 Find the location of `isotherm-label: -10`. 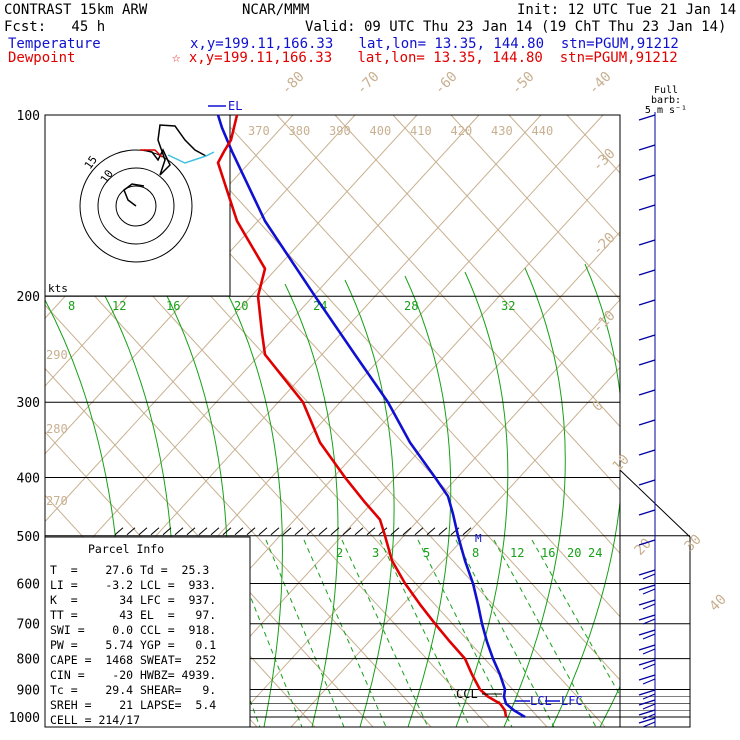

isotherm-label: -10 is located at coordinates (604, 322).